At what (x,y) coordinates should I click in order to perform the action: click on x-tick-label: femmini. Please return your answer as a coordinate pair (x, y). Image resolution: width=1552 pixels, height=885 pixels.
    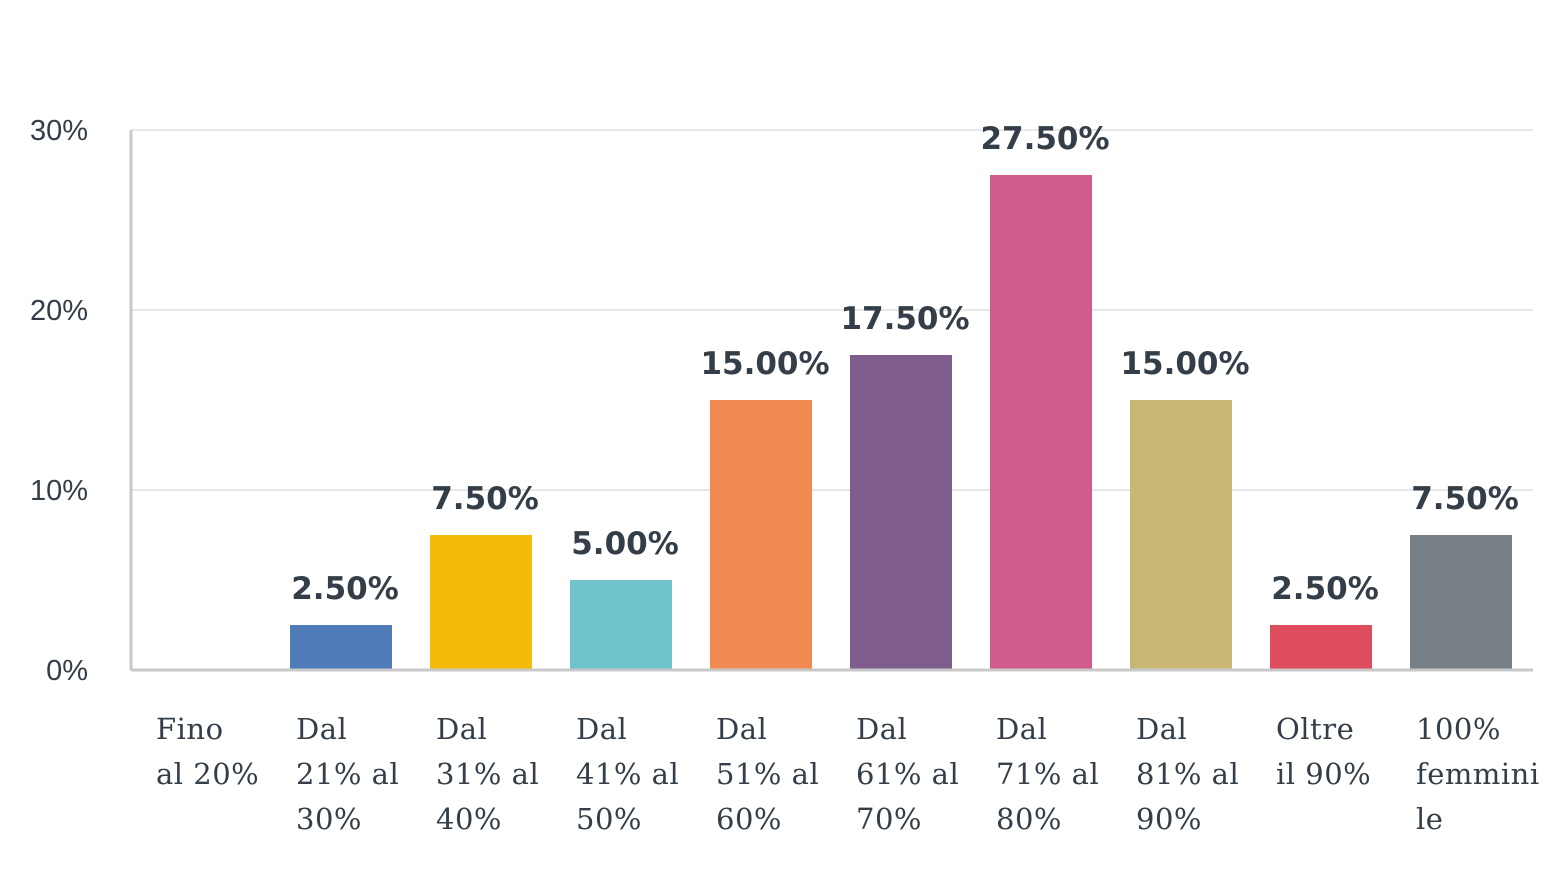
    Looking at the image, I should click on (1478, 774).